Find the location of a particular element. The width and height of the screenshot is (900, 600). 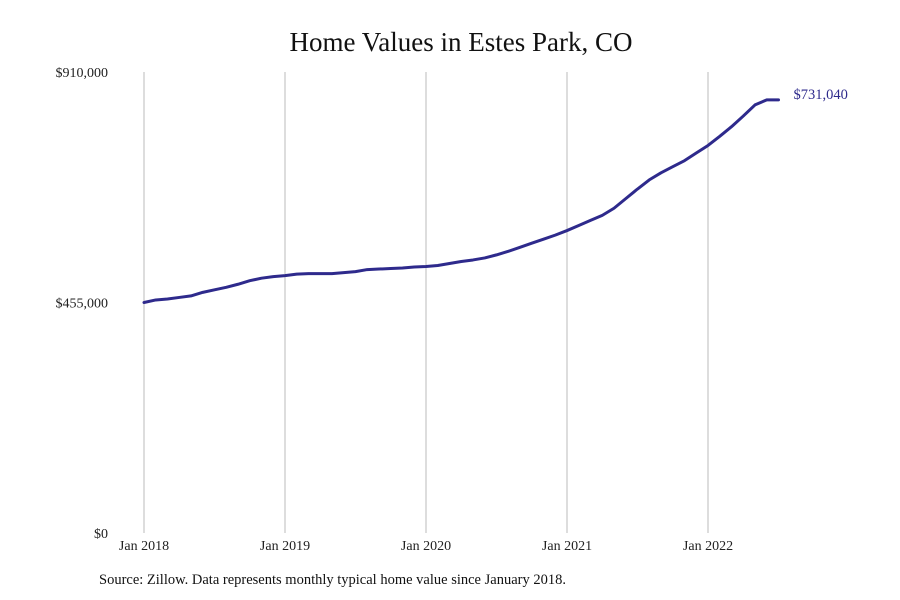

y-tick-label: $455,000 is located at coordinates (82, 304).